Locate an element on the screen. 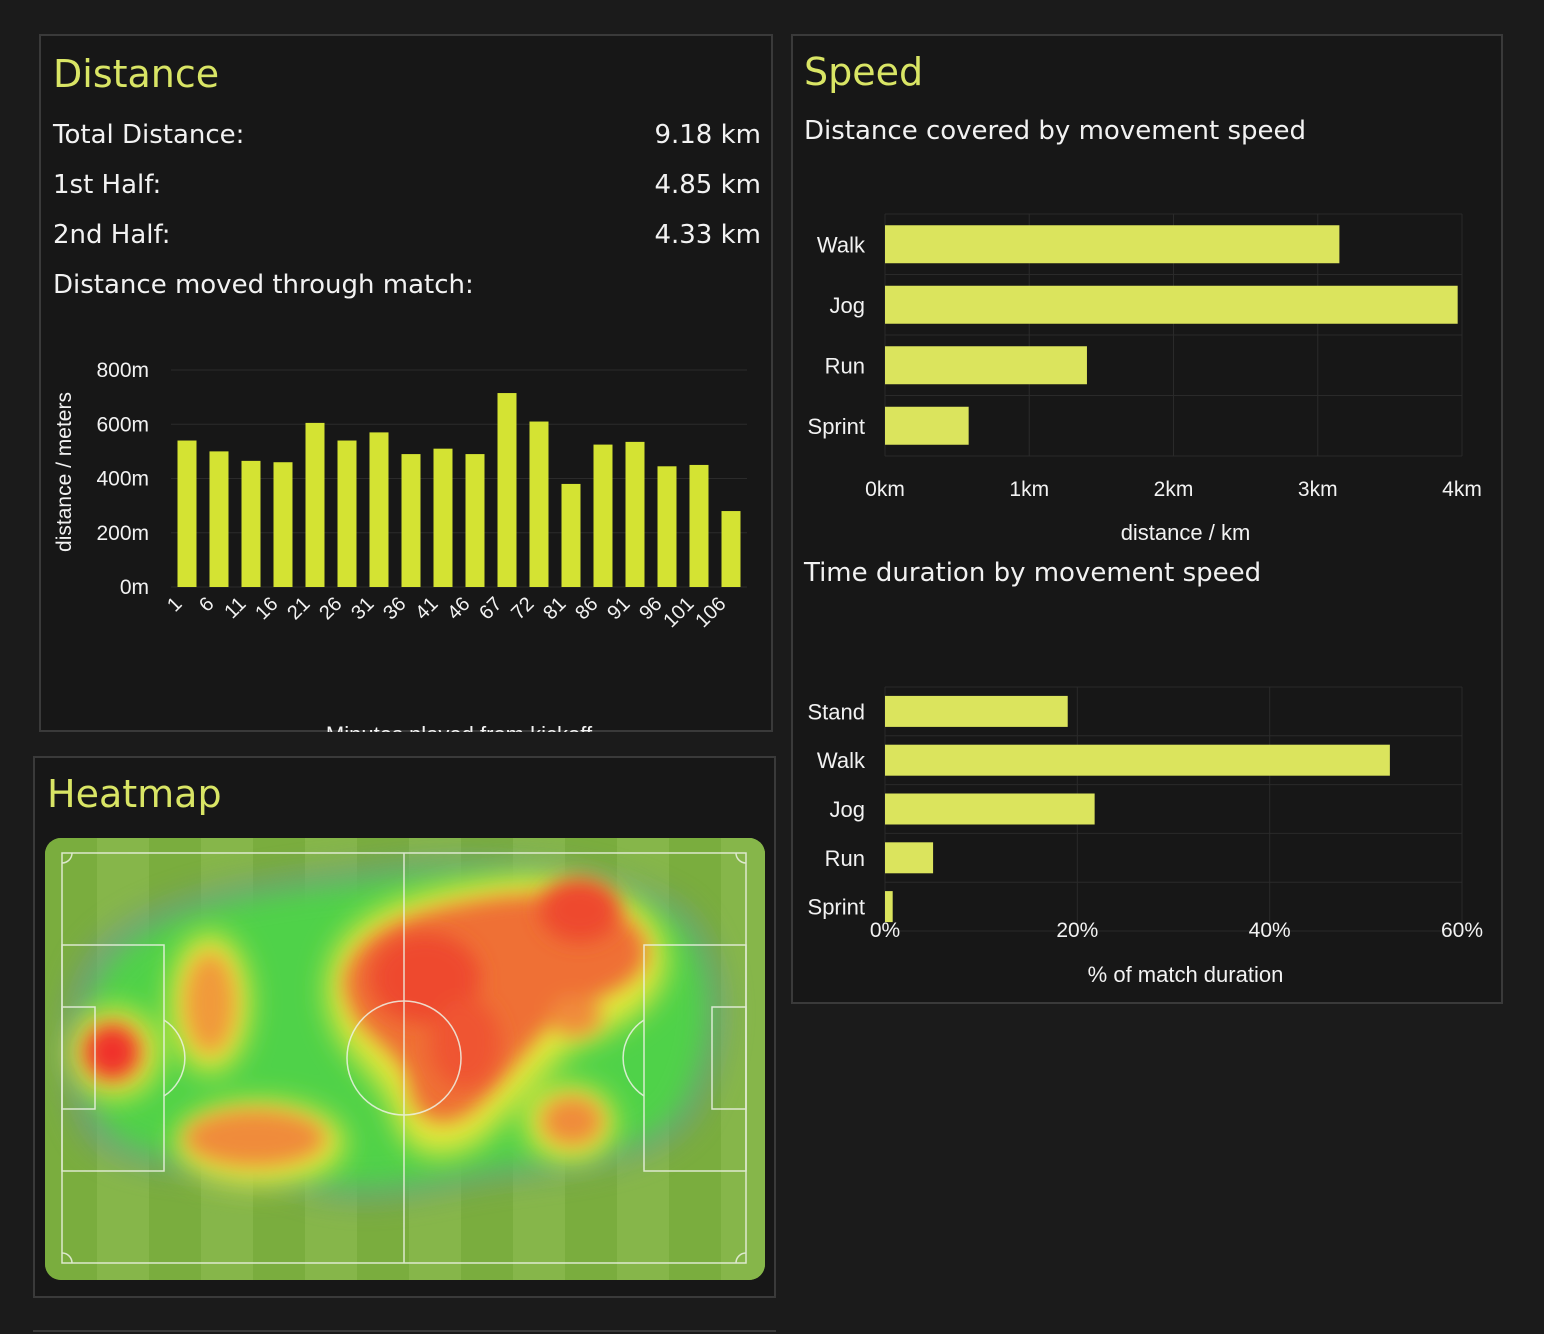 The width and height of the screenshot is (1544, 1334). category-label: Stand is located at coordinates (837, 711).